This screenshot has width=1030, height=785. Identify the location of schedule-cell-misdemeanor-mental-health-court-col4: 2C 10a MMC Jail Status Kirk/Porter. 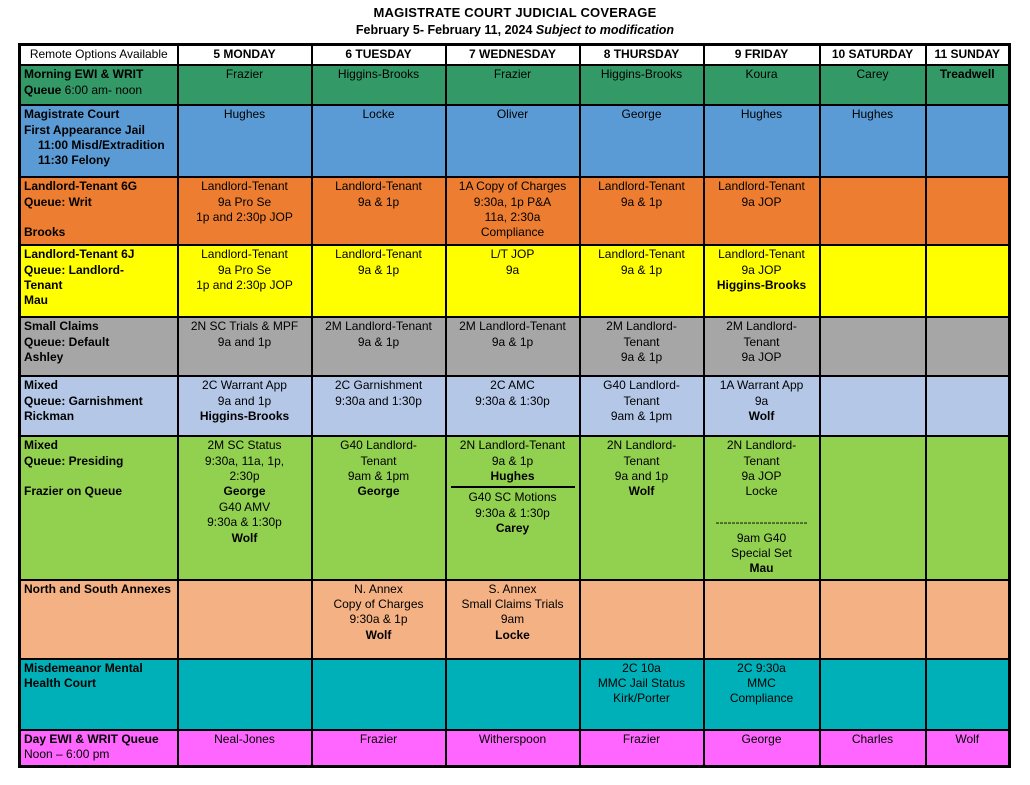
(641, 694).